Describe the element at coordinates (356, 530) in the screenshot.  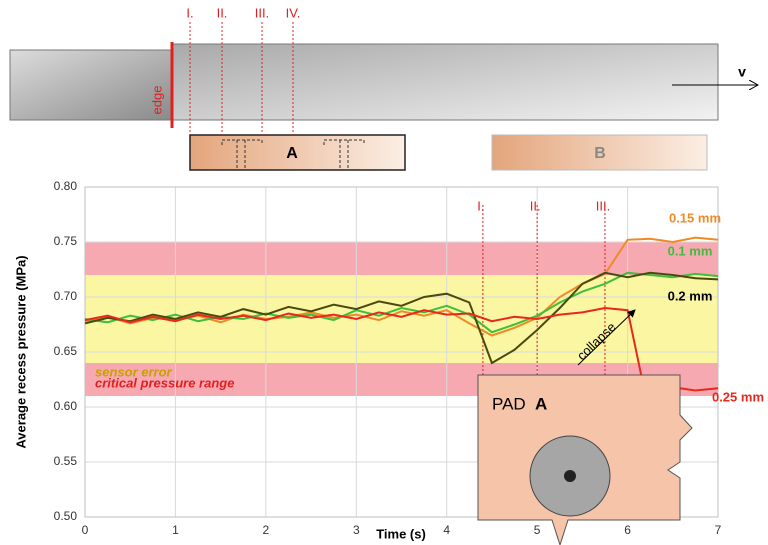
I see `x-tick-label: 3` at that location.